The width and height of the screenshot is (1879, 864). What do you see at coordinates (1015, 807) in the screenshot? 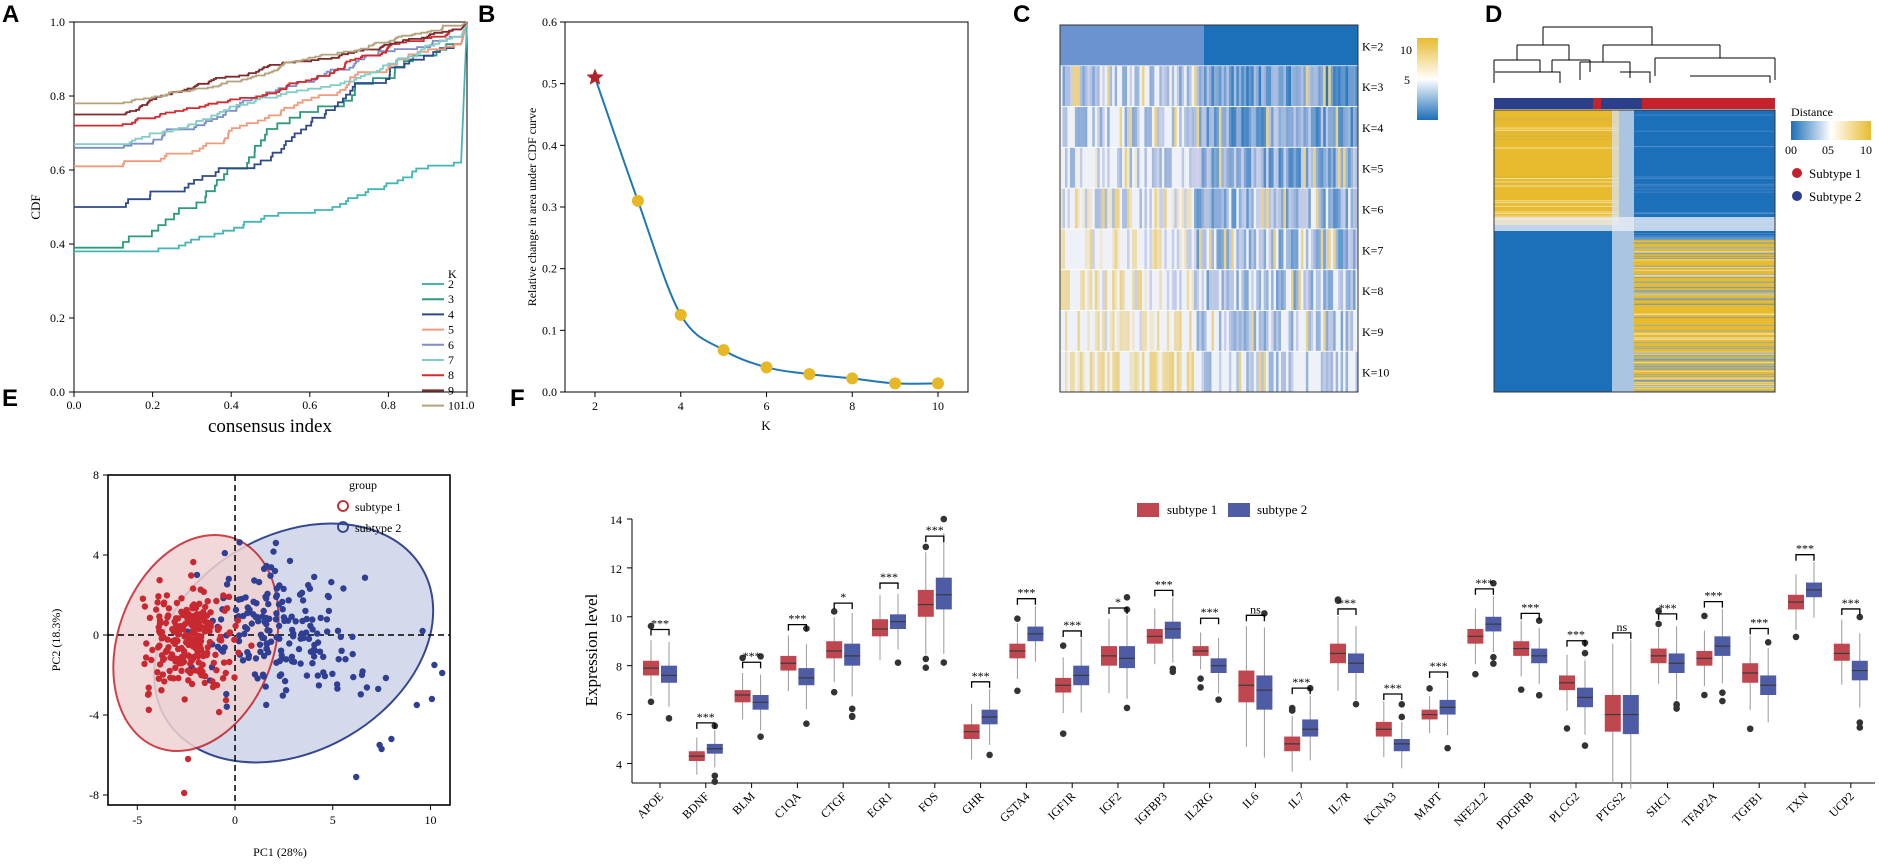
I see `panel-f-xtick-label: GSTA4` at bounding box center [1015, 807].